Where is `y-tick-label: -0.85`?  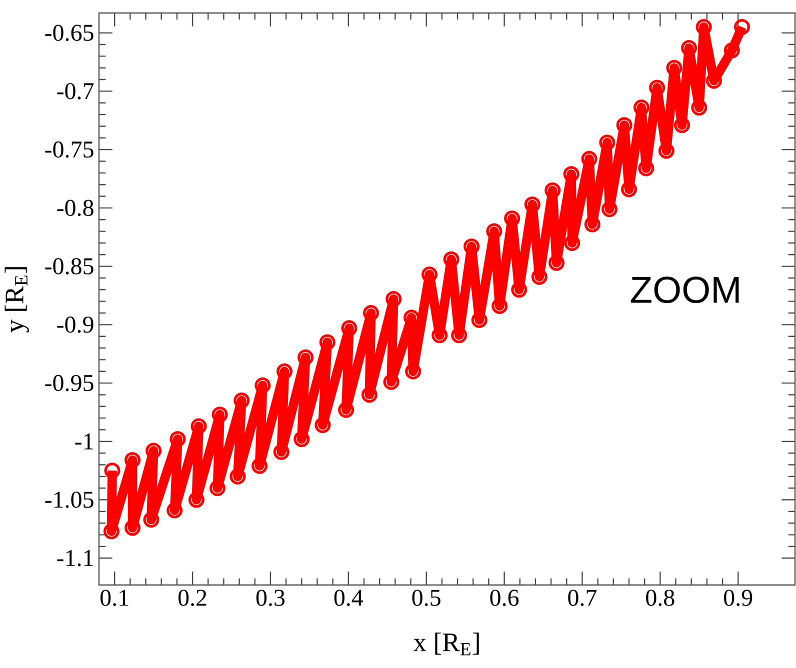
y-tick-label: -0.85 is located at coordinates (69, 266).